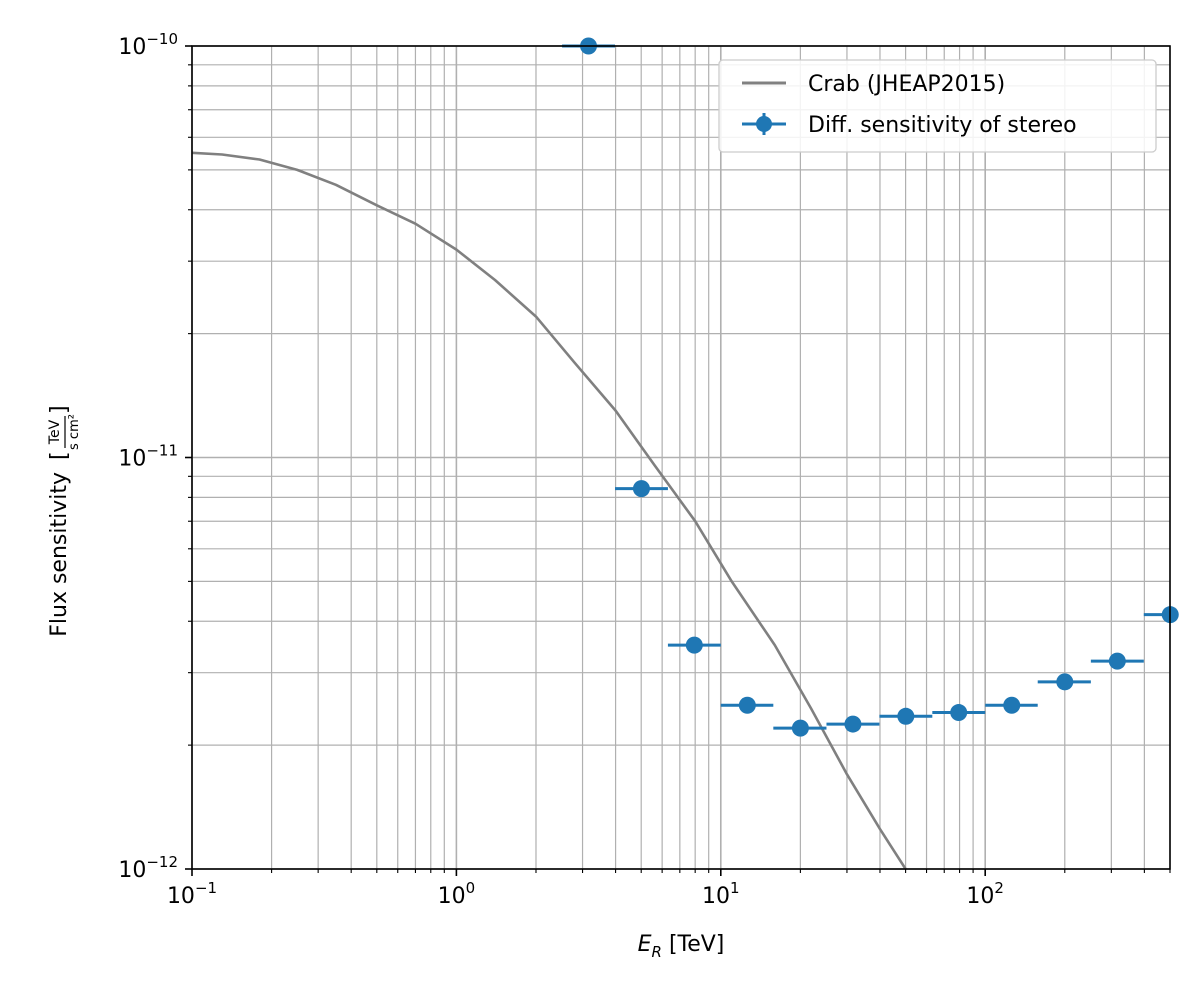 The image size is (1200, 1000). What do you see at coordinates (721, 894) in the screenshot?
I see `x-tick-label: 10¹` at bounding box center [721, 894].